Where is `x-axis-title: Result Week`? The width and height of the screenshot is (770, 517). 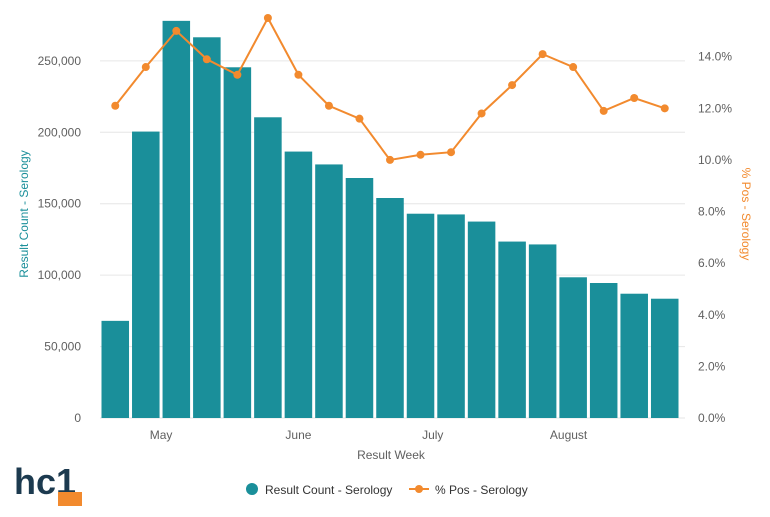 x-axis-title: Result Week is located at coordinates (391, 455).